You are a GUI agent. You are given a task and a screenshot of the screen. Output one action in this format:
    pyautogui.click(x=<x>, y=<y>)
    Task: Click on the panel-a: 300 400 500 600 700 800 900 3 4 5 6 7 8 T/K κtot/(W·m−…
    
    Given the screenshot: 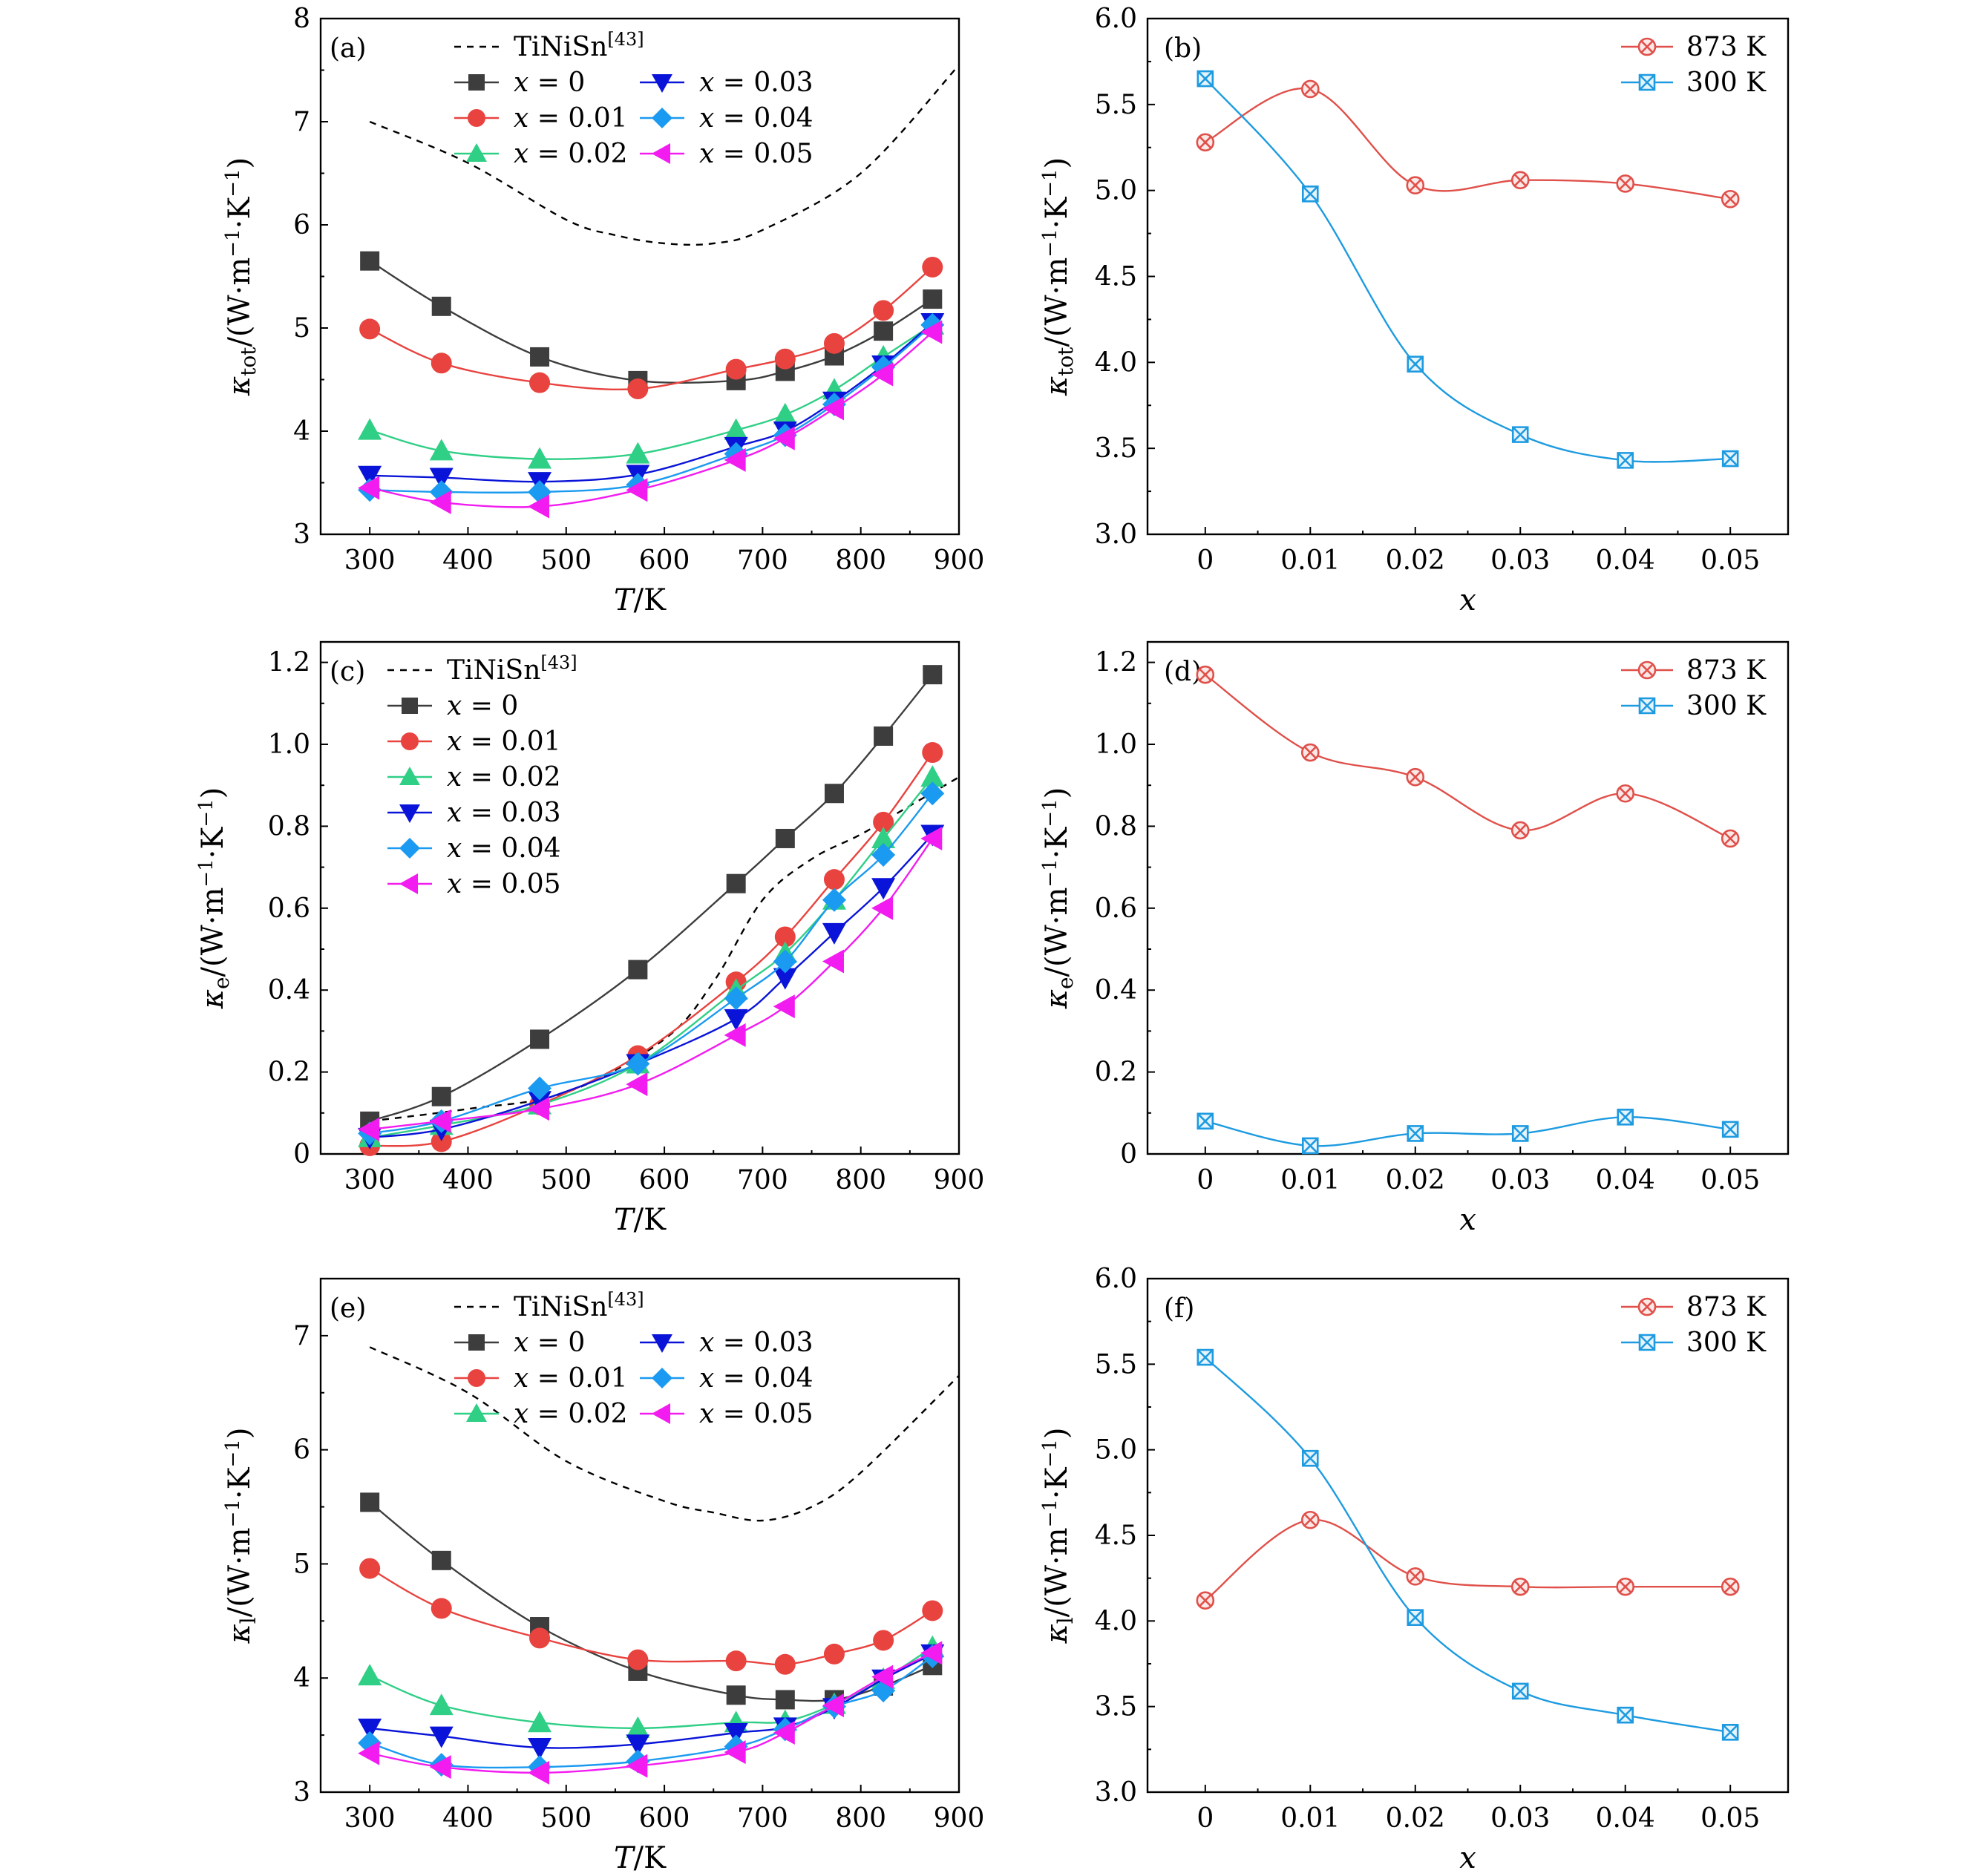 What is the action you would take?
    pyautogui.click(x=603, y=310)
    